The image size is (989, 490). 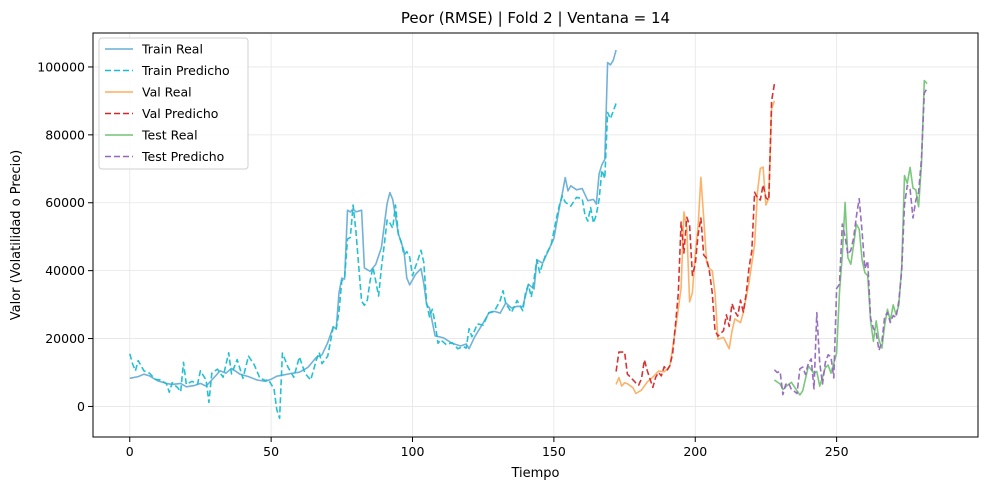 I want to click on legend-label: Test Real, so click(x=169, y=135).